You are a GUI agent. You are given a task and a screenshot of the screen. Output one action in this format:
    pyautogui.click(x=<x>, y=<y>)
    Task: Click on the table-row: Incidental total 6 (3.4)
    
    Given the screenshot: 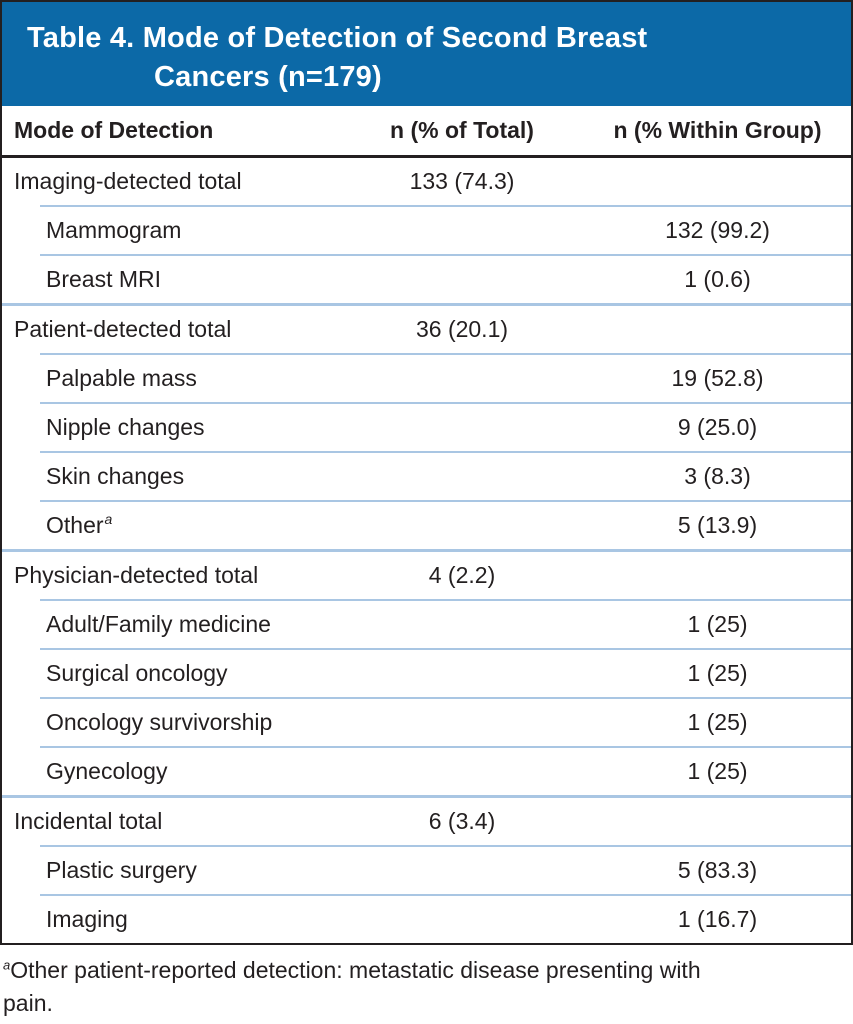 What is the action you would take?
    pyautogui.click(x=426, y=821)
    